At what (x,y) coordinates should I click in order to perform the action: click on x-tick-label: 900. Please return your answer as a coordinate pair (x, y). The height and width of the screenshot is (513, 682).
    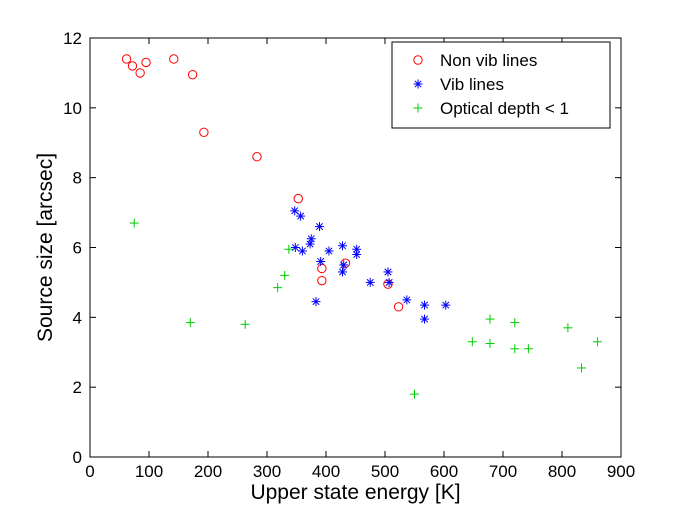
    Looking at the image, I should click on (621, 471).